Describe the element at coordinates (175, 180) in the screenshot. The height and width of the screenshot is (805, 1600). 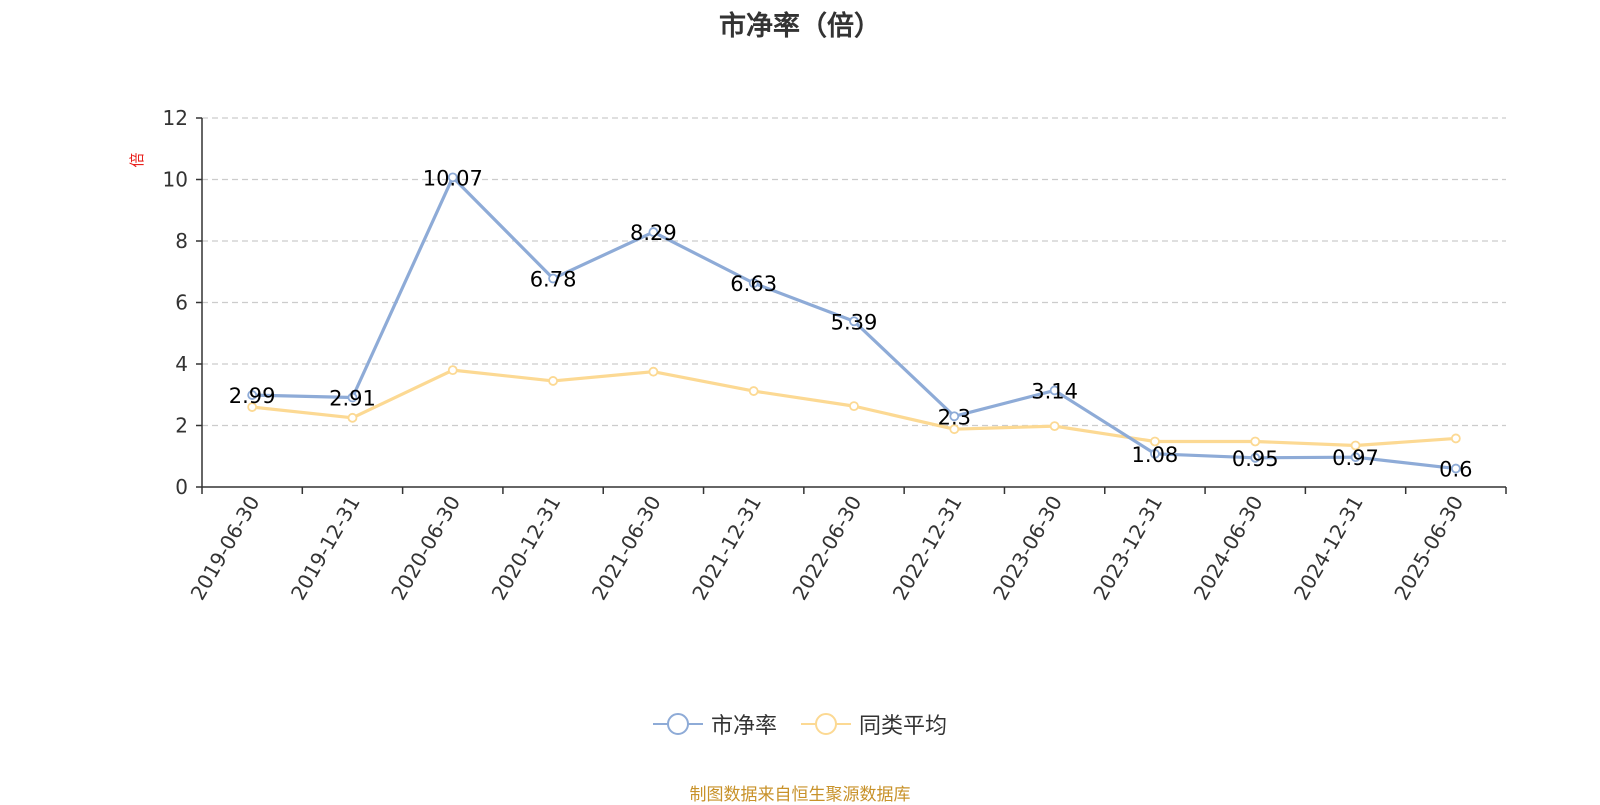
I see `y-tick-label: 10` at that location.